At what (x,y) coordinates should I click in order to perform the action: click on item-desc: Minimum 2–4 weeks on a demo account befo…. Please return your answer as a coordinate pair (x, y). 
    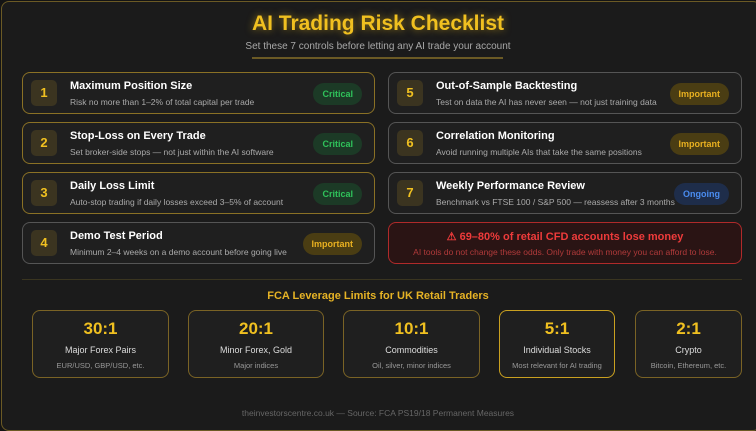
    Looking at the image, I should click on (178, 252).